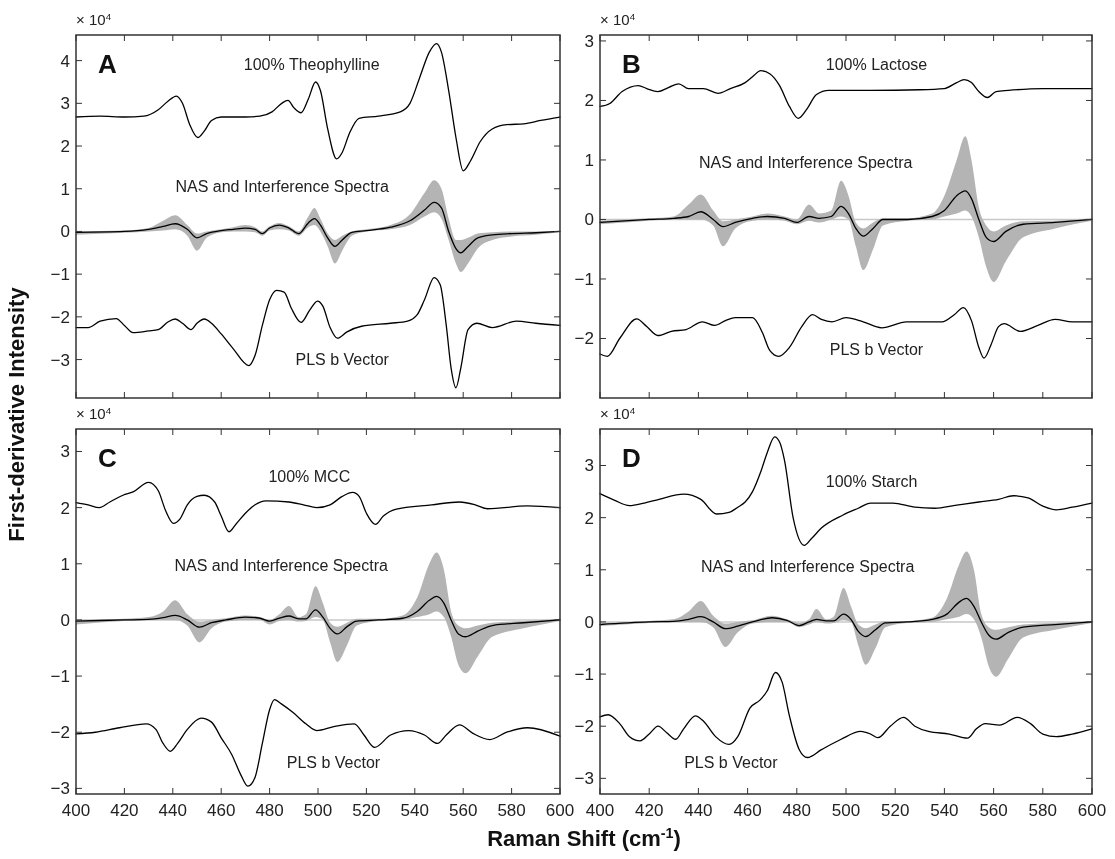 The height and width of the screenshot is (859, 1115). I want to click on text: B, so click(631, 64).